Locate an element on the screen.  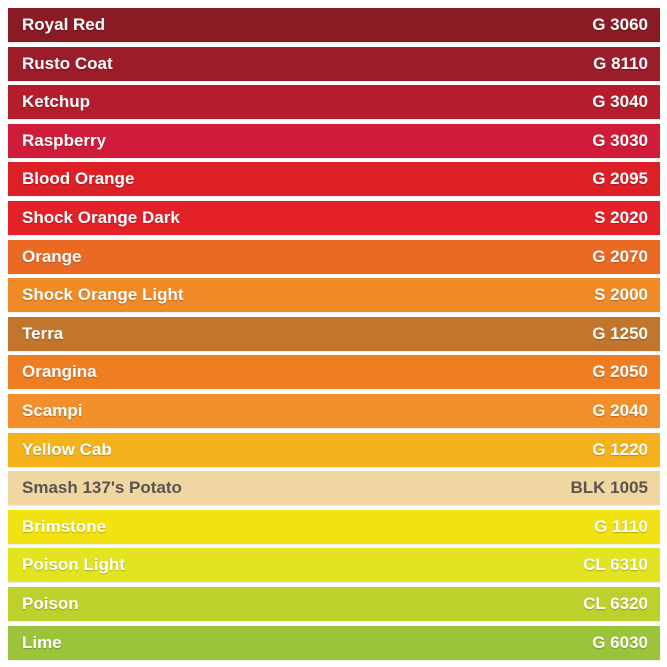
swatch-name: Rusto Coat is located at coordinates (67, 63).